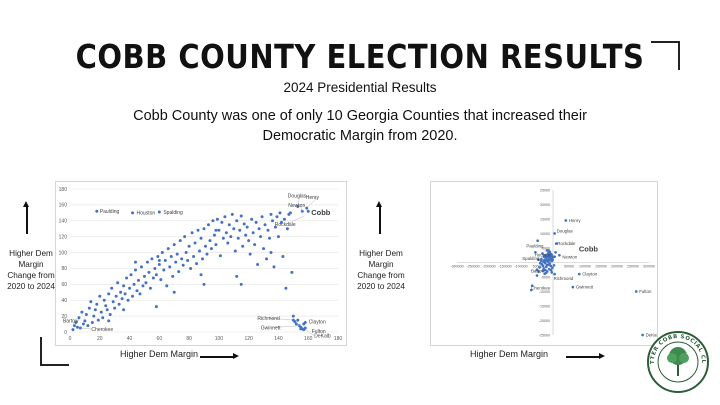  What do you see at coordinates (63, 190) in the screenshot?
I see `y-tick-label: 180` at bounding box center [63, 190].